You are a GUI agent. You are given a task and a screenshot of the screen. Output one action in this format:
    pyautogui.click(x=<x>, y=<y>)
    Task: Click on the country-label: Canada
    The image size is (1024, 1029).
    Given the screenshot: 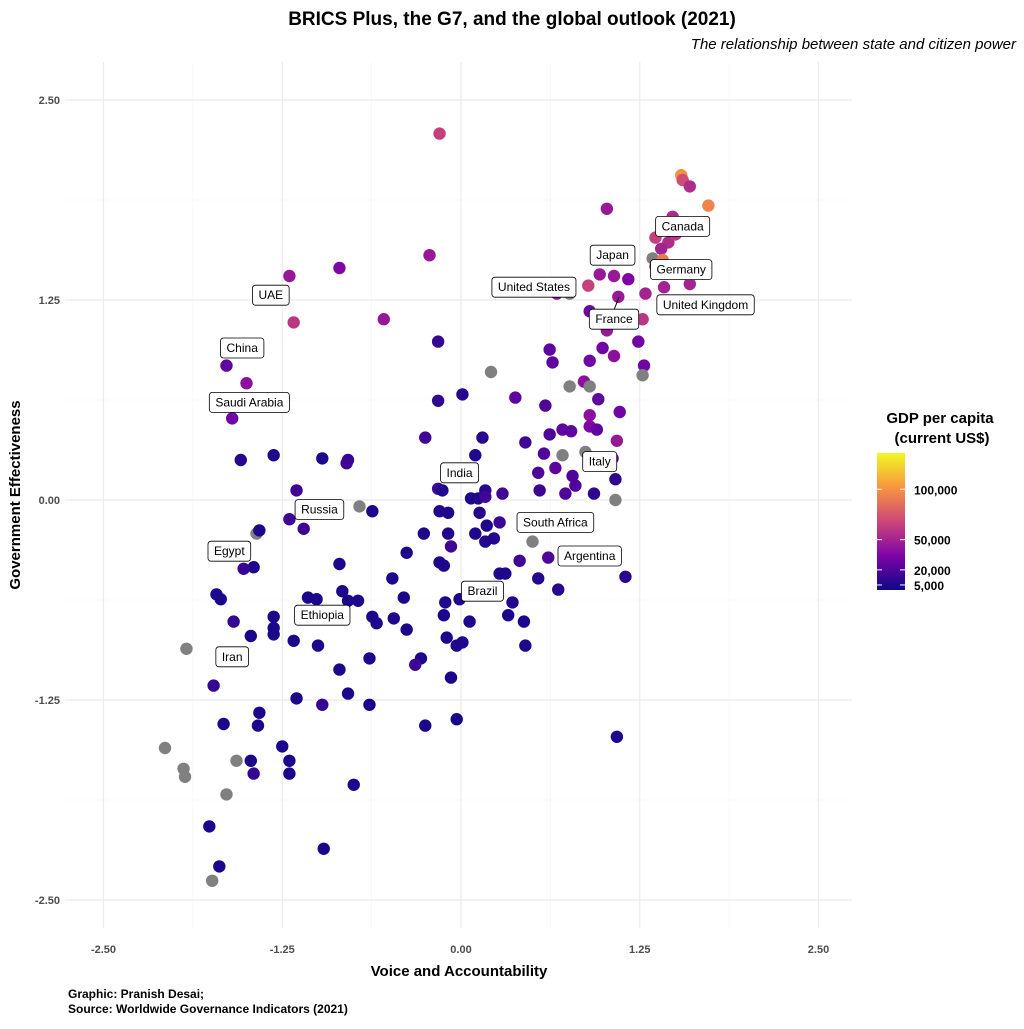 What is the action you would take?
    pyautogui.click(x=683, y=226)
    